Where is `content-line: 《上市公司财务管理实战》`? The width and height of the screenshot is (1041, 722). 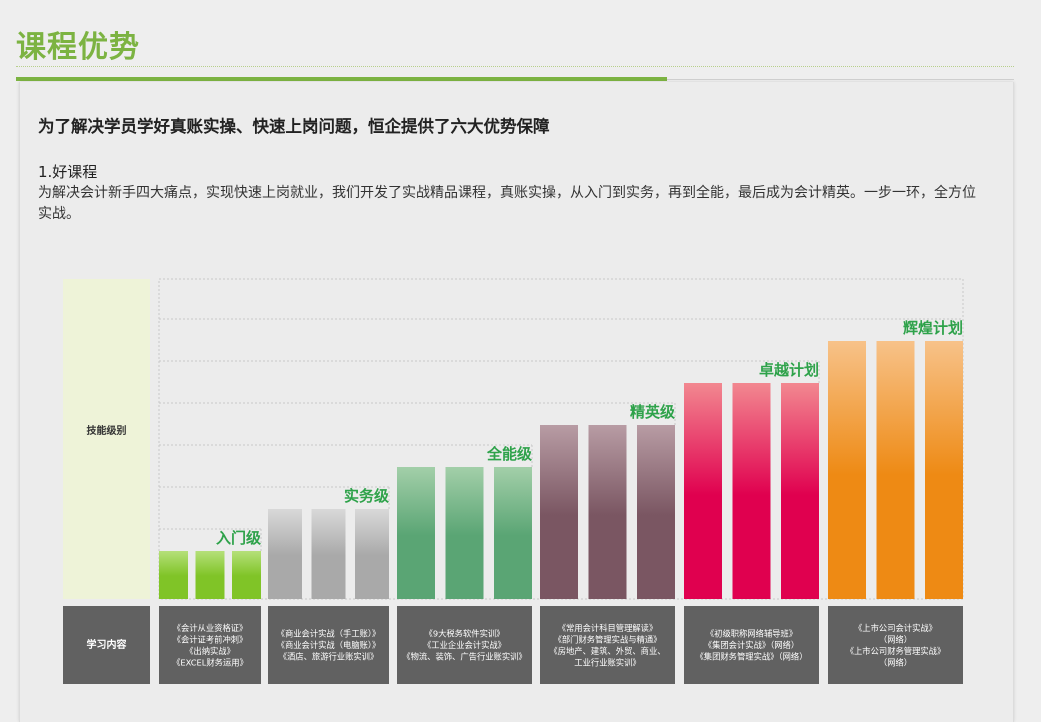
content-line: 《上市公司财务管理实战》 is located at coordinates (896, 651).